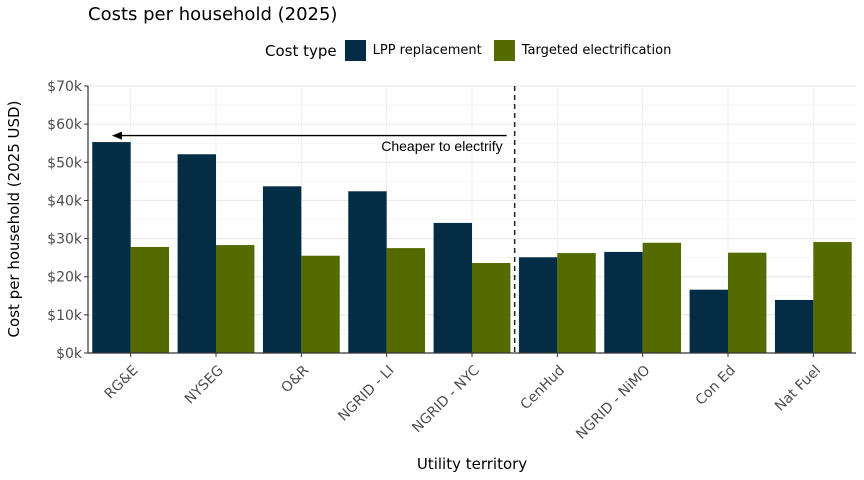  What do you see at coordinates (65, 316) in the screenshot?
I see `y-tick-label: $10k` at bounding box center [65, 316].